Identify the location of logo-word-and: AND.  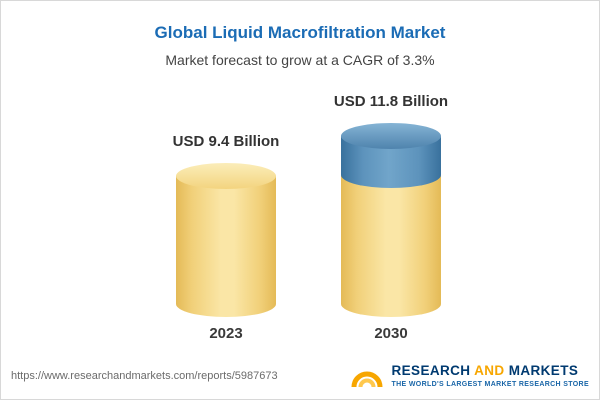
(489, 370).